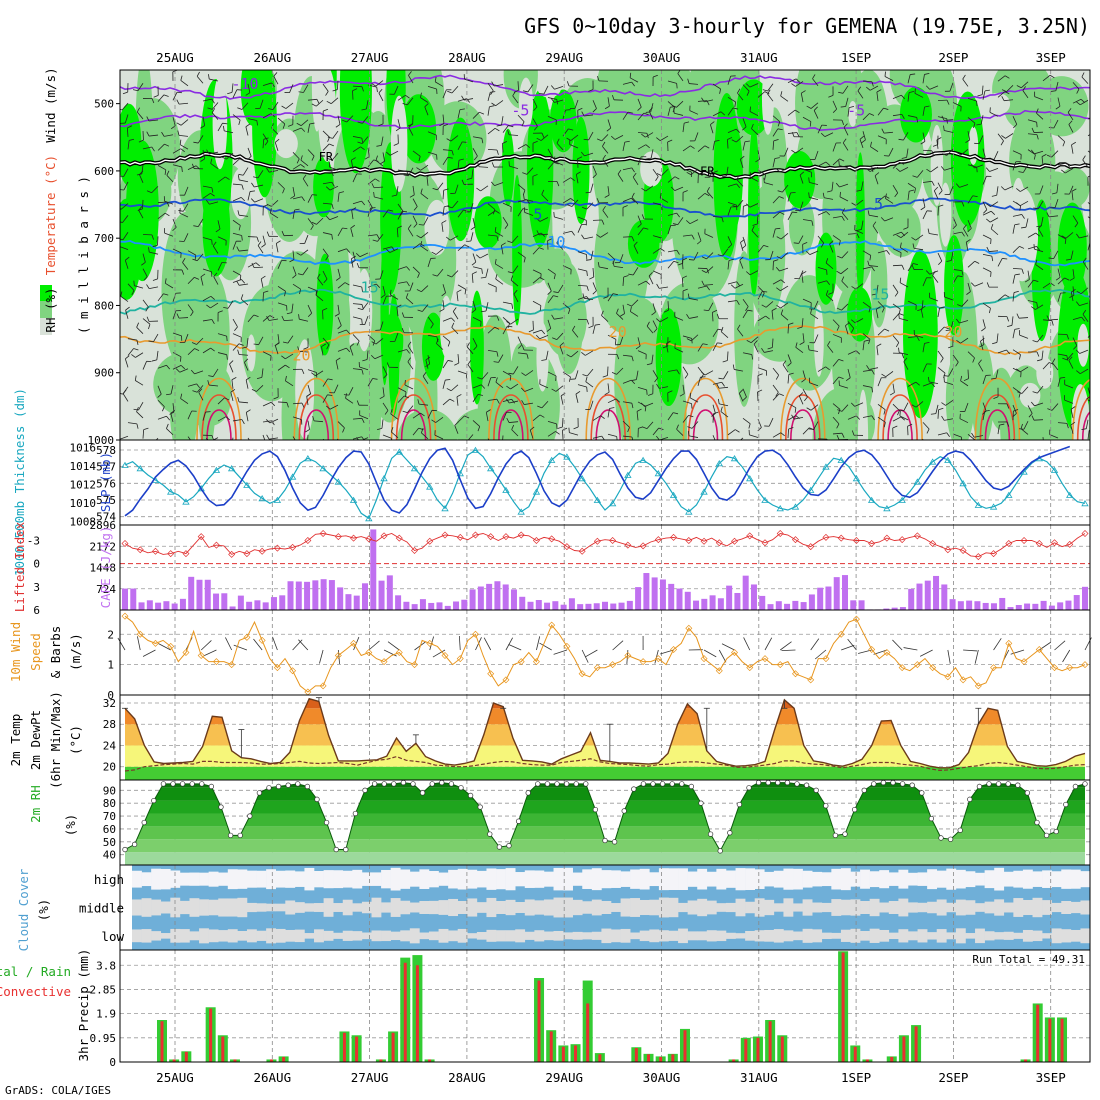 The image size is (1100, 1100). What do you see at coordinates (106, 517) in the screenshot?
I see `thickness-tick-label: 574` at bounding box center [106, 517].